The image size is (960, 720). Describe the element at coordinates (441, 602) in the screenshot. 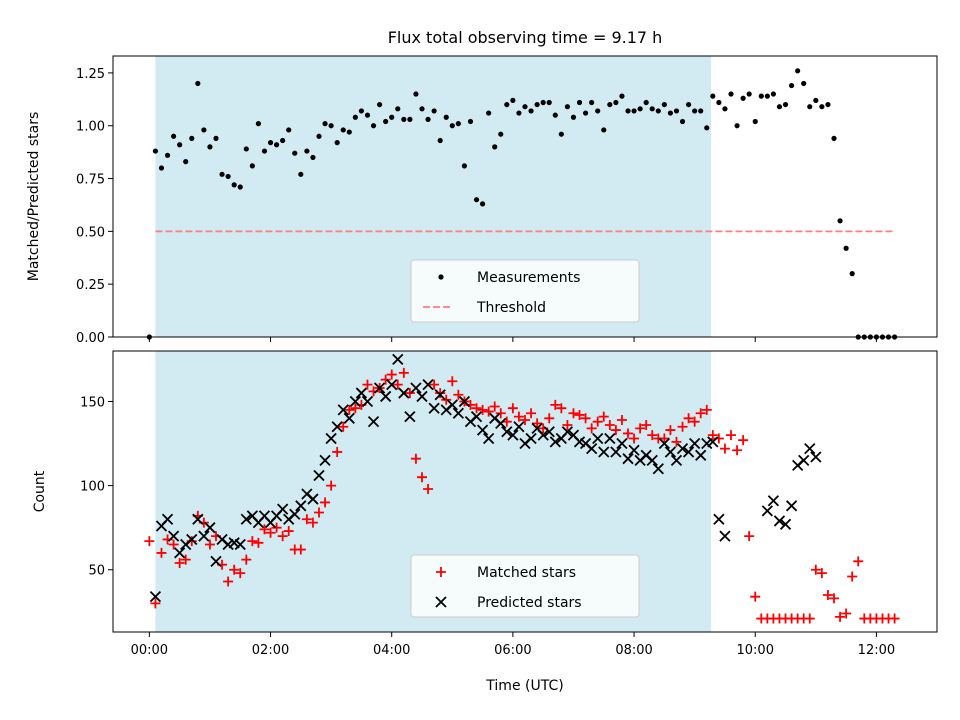

I see `legend-marker-x` at that location.